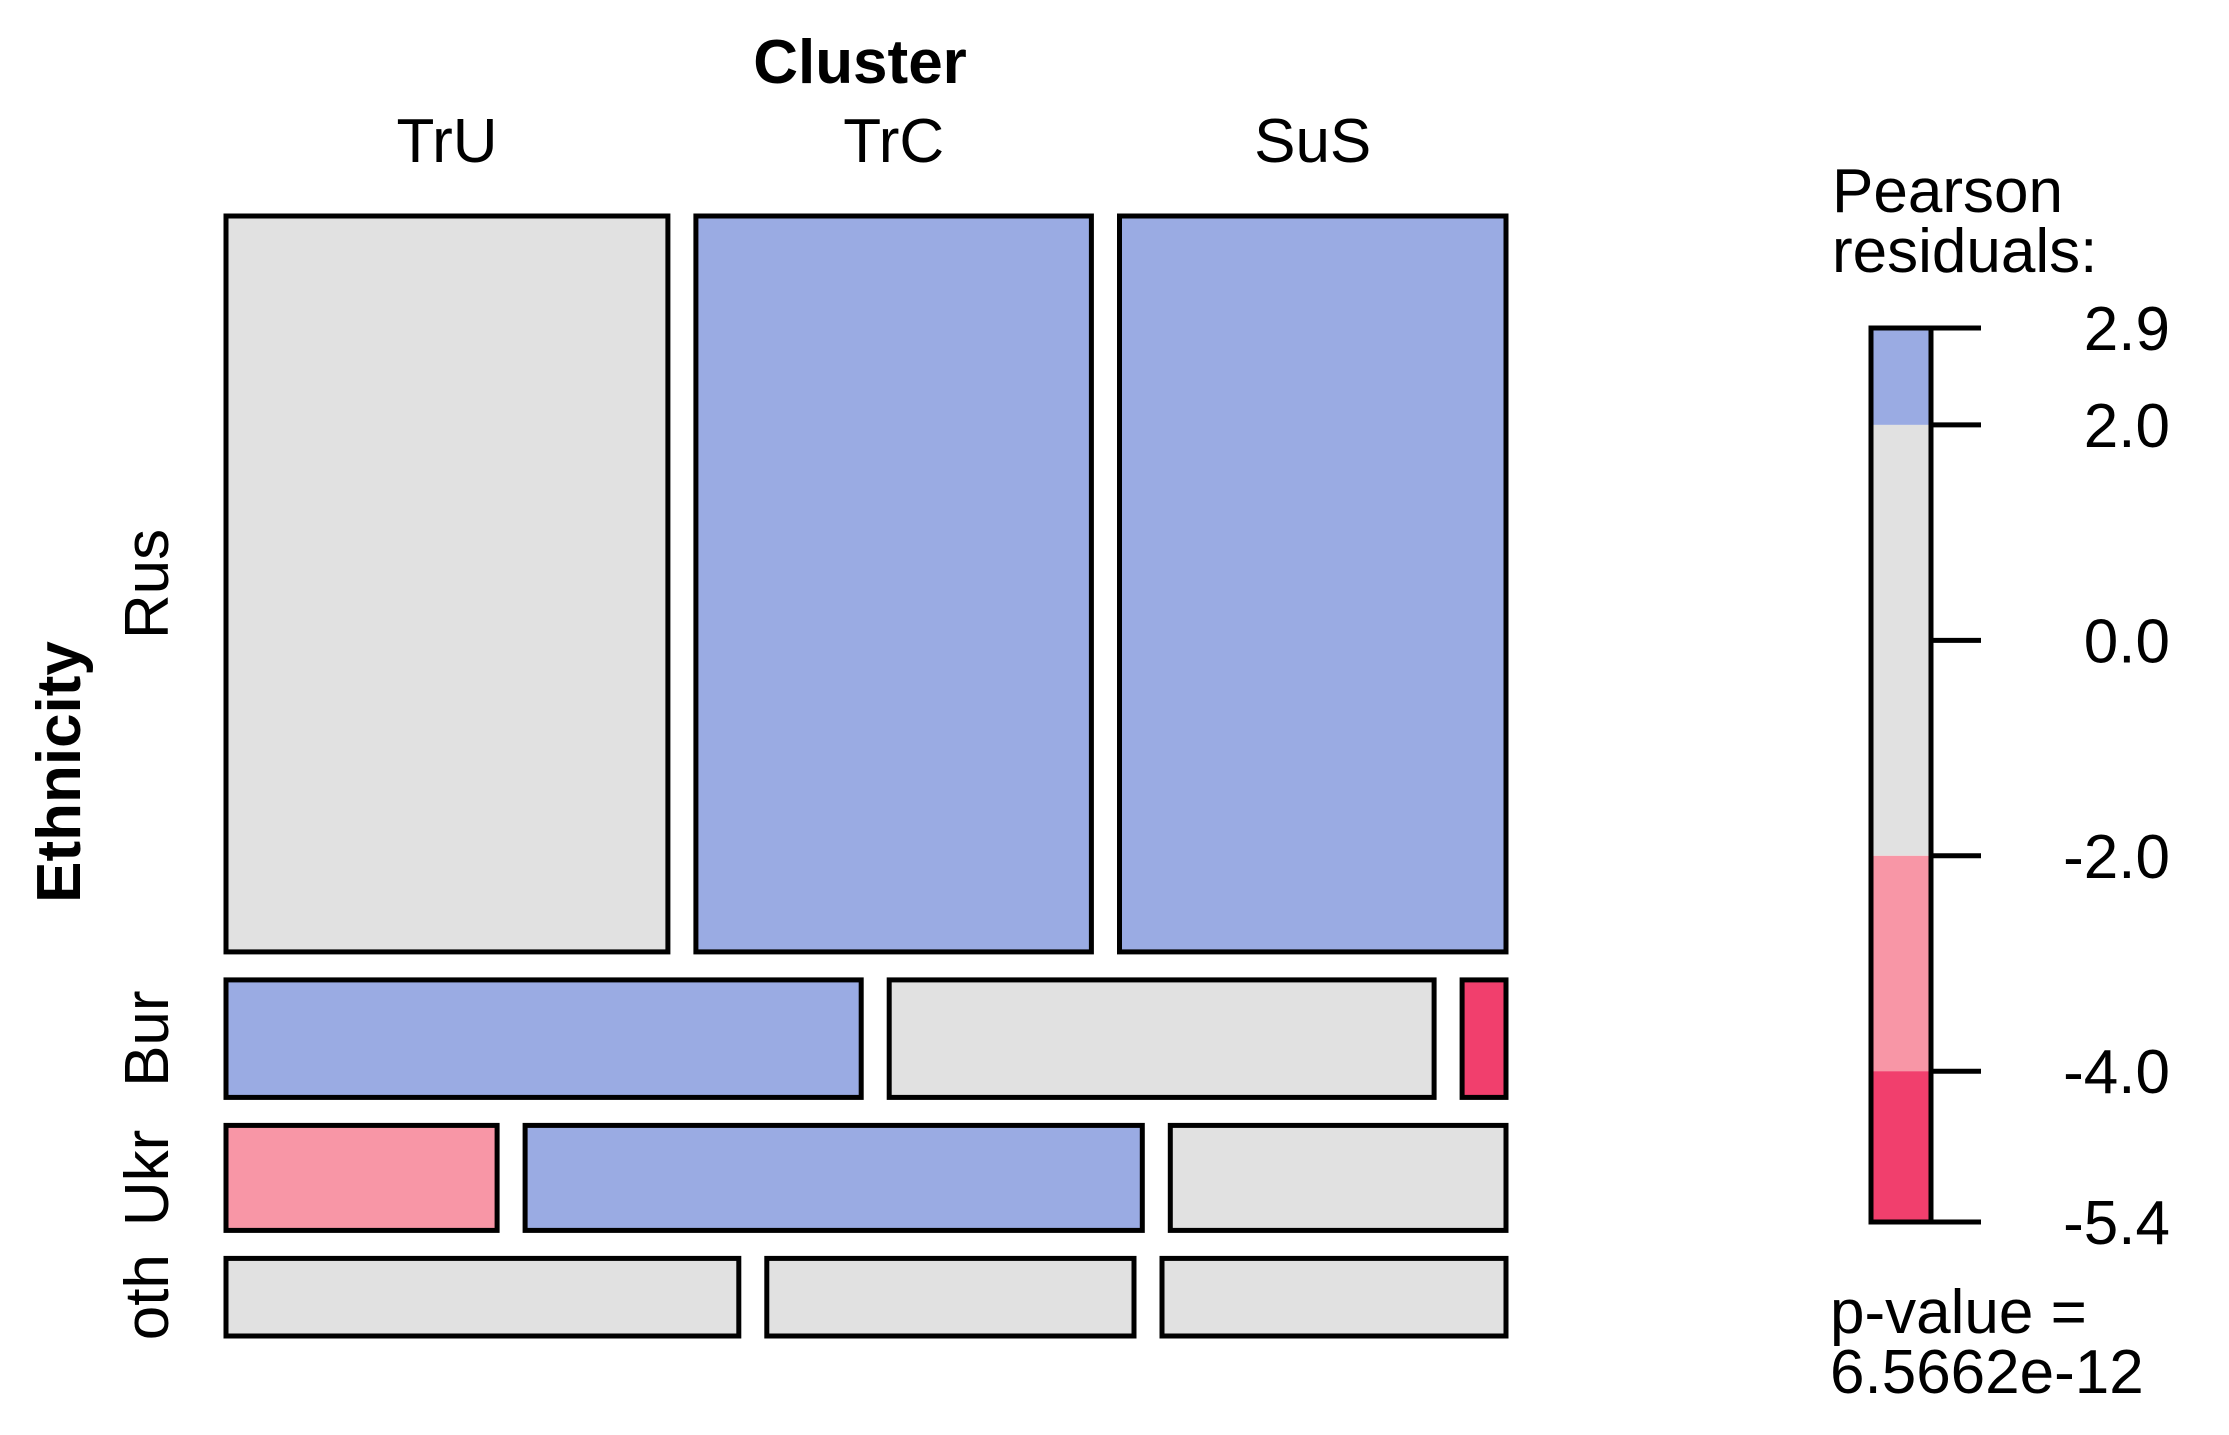  I want to click on legend-title-line-1: Pearson, so click(1947, 191).